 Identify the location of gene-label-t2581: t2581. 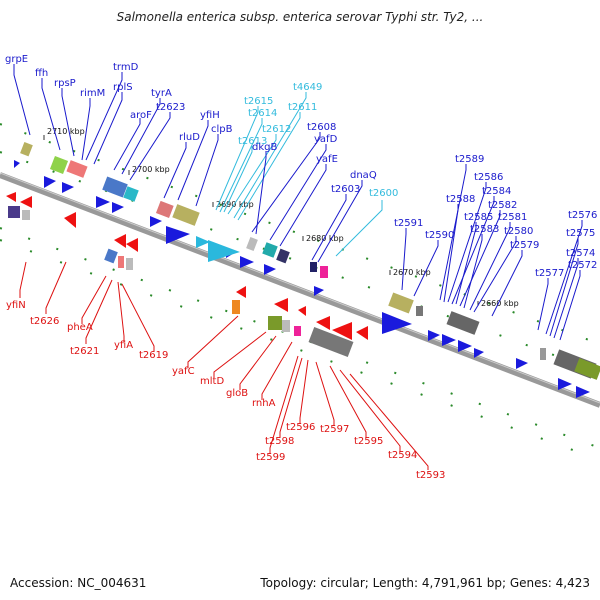
(512, 217).